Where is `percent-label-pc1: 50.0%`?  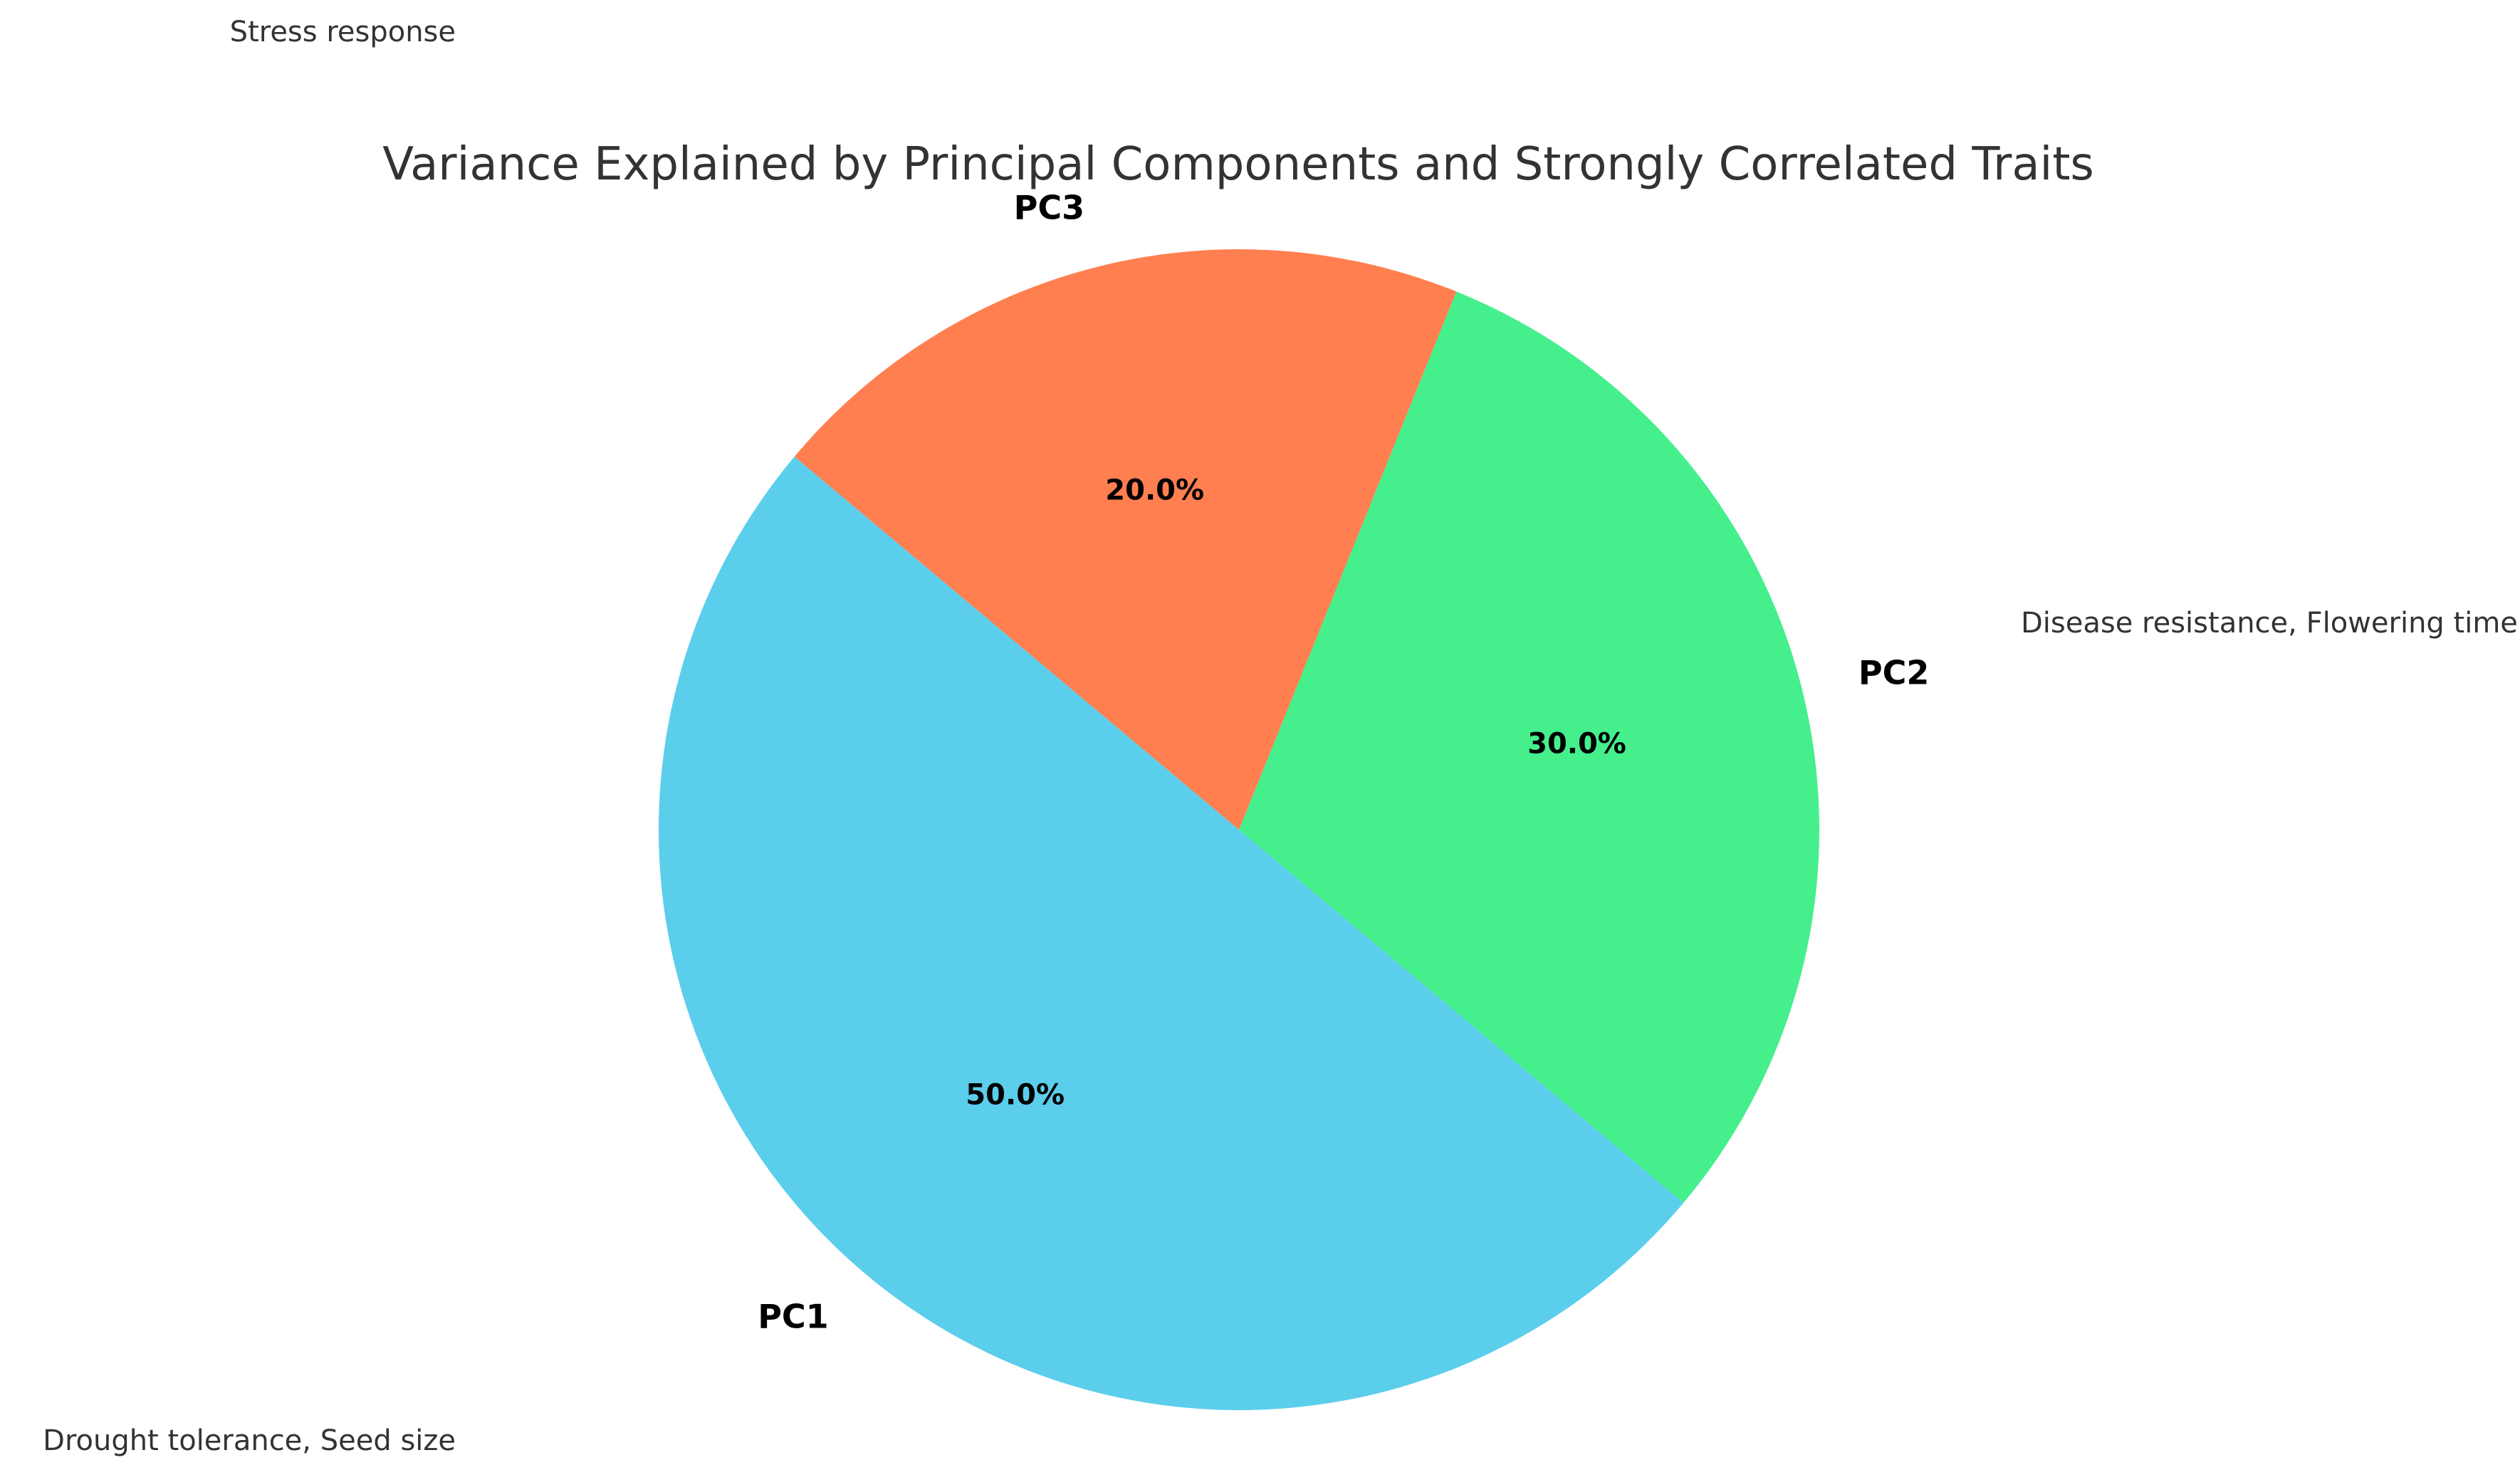
percent-label-pc1: 50.0% is located at coordinates (1015, 1095).